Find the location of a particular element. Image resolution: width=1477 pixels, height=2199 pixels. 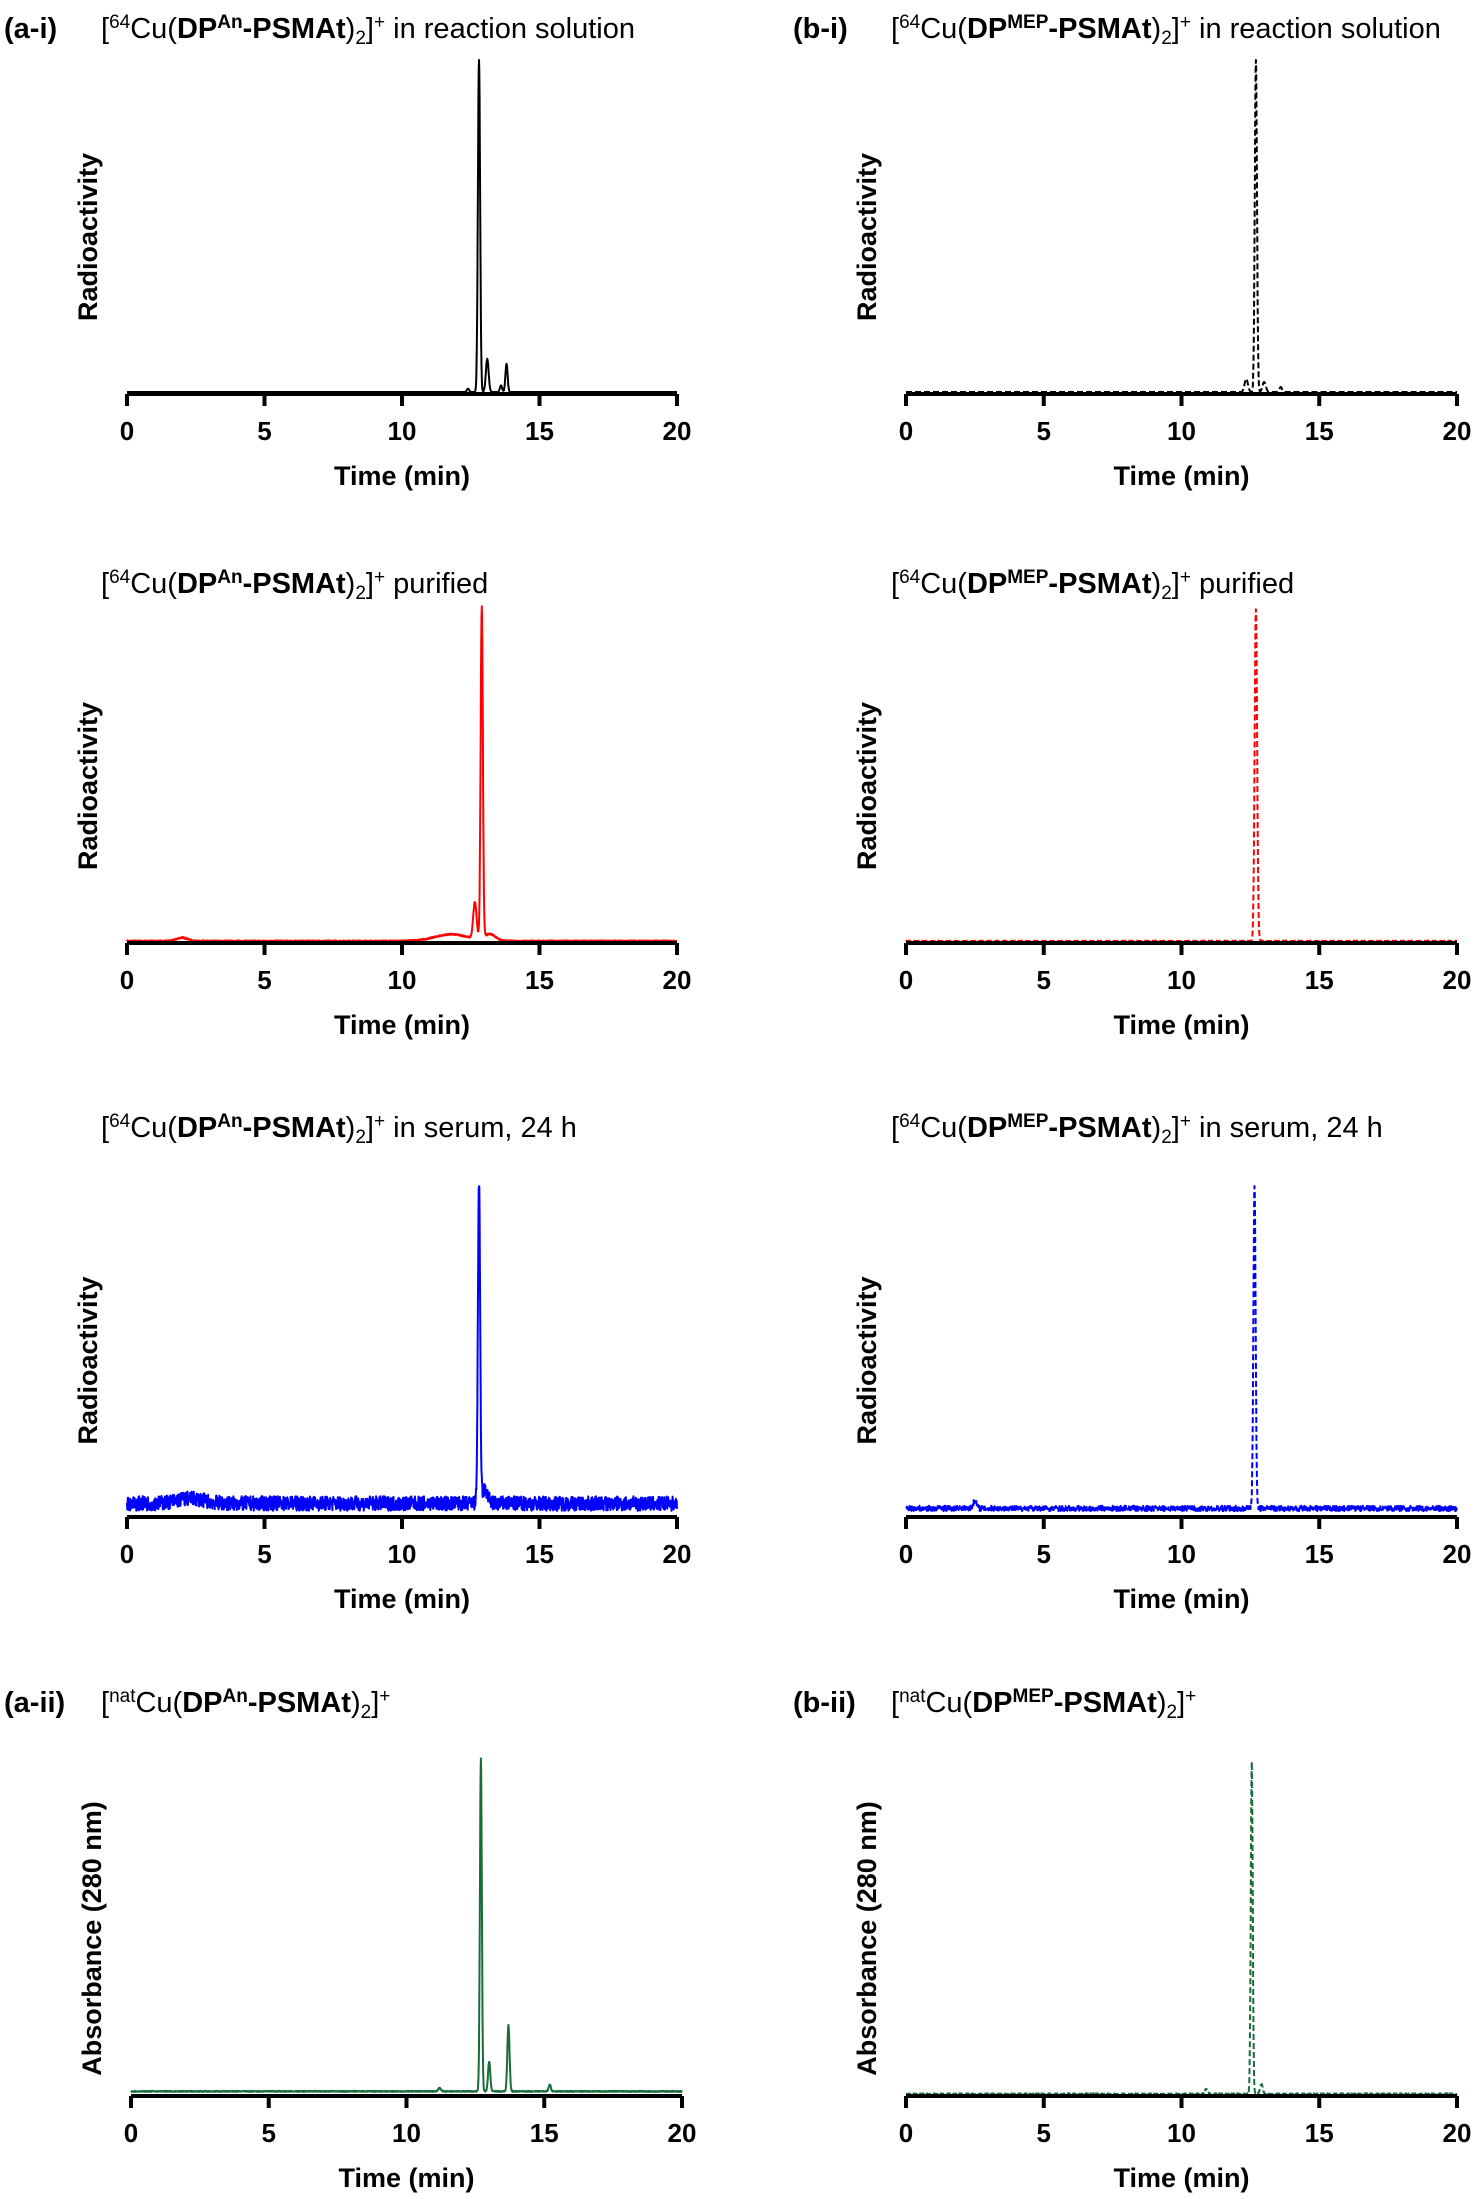

chart-title: [64Cu(DPAn-PSMAt)2]+ purified is located at coordinates (294, 585).